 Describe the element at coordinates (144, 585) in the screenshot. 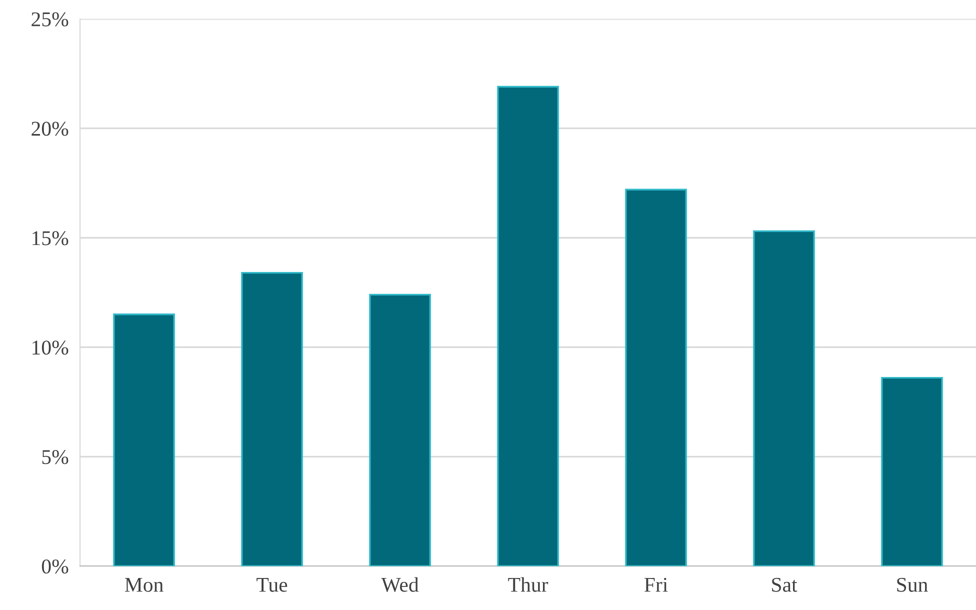

I see `x-tick-label: Mon` at that location.